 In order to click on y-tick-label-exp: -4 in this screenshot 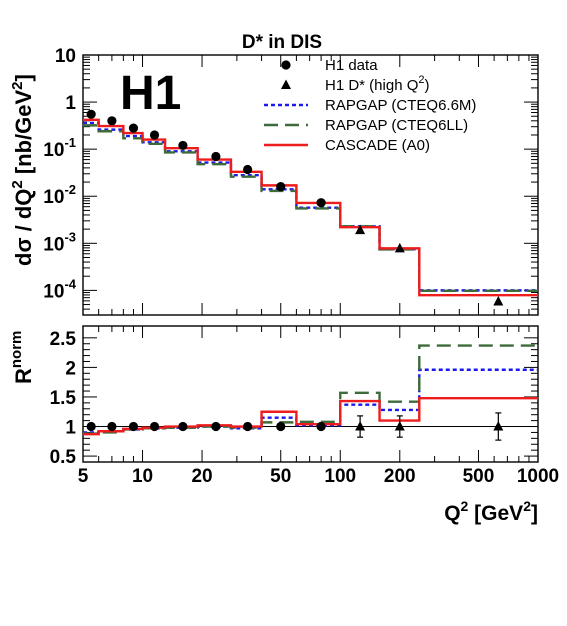, I will do `click(70, 283)`.